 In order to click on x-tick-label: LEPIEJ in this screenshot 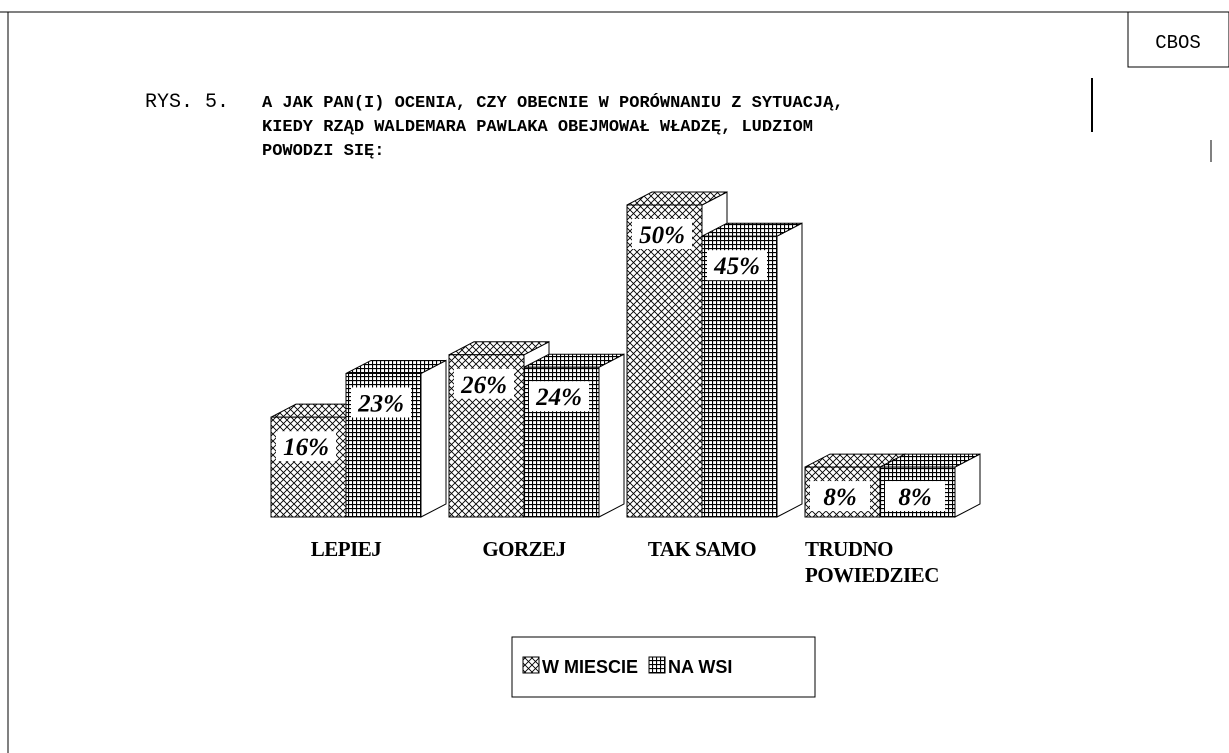, I will do `click(346, 549)`.